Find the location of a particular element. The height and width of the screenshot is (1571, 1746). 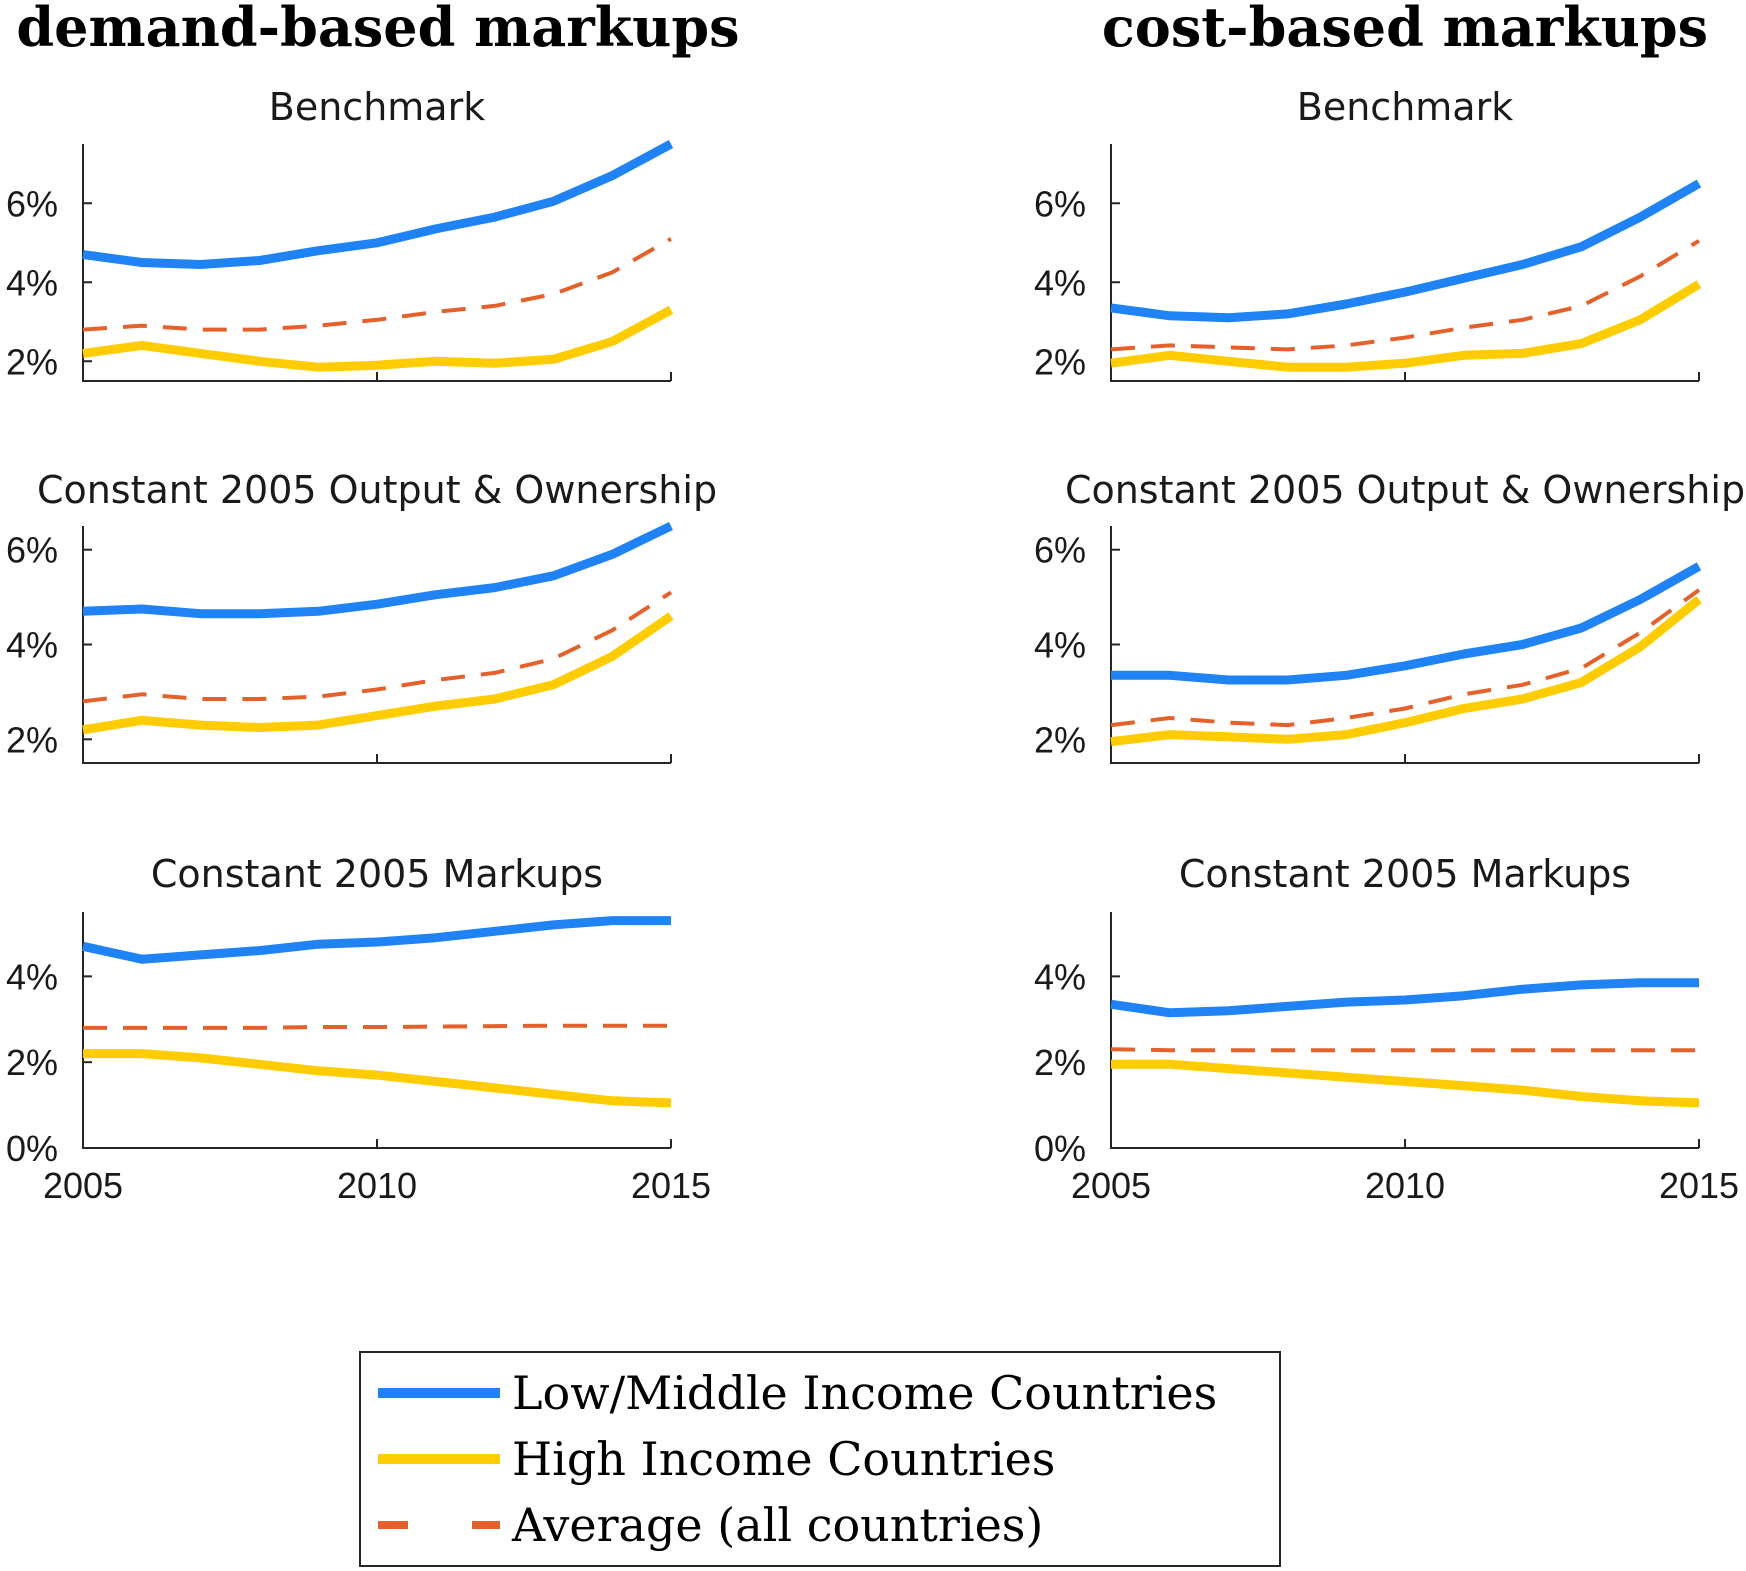

legend-label-low-middle: Low/Middle Income Countries is located at coordinates (864, 1393).